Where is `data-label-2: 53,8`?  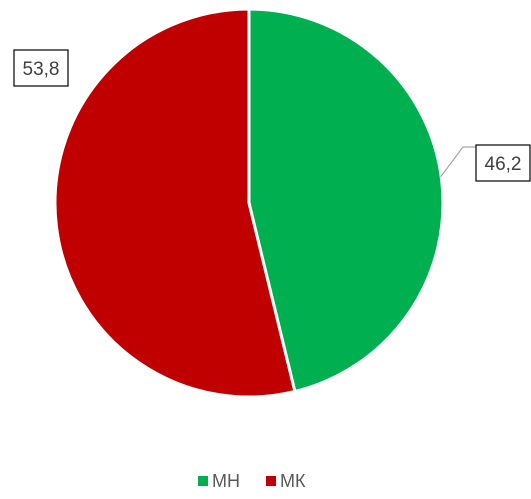 data-label-2: 53,8 is located at coordinates (41, 69).